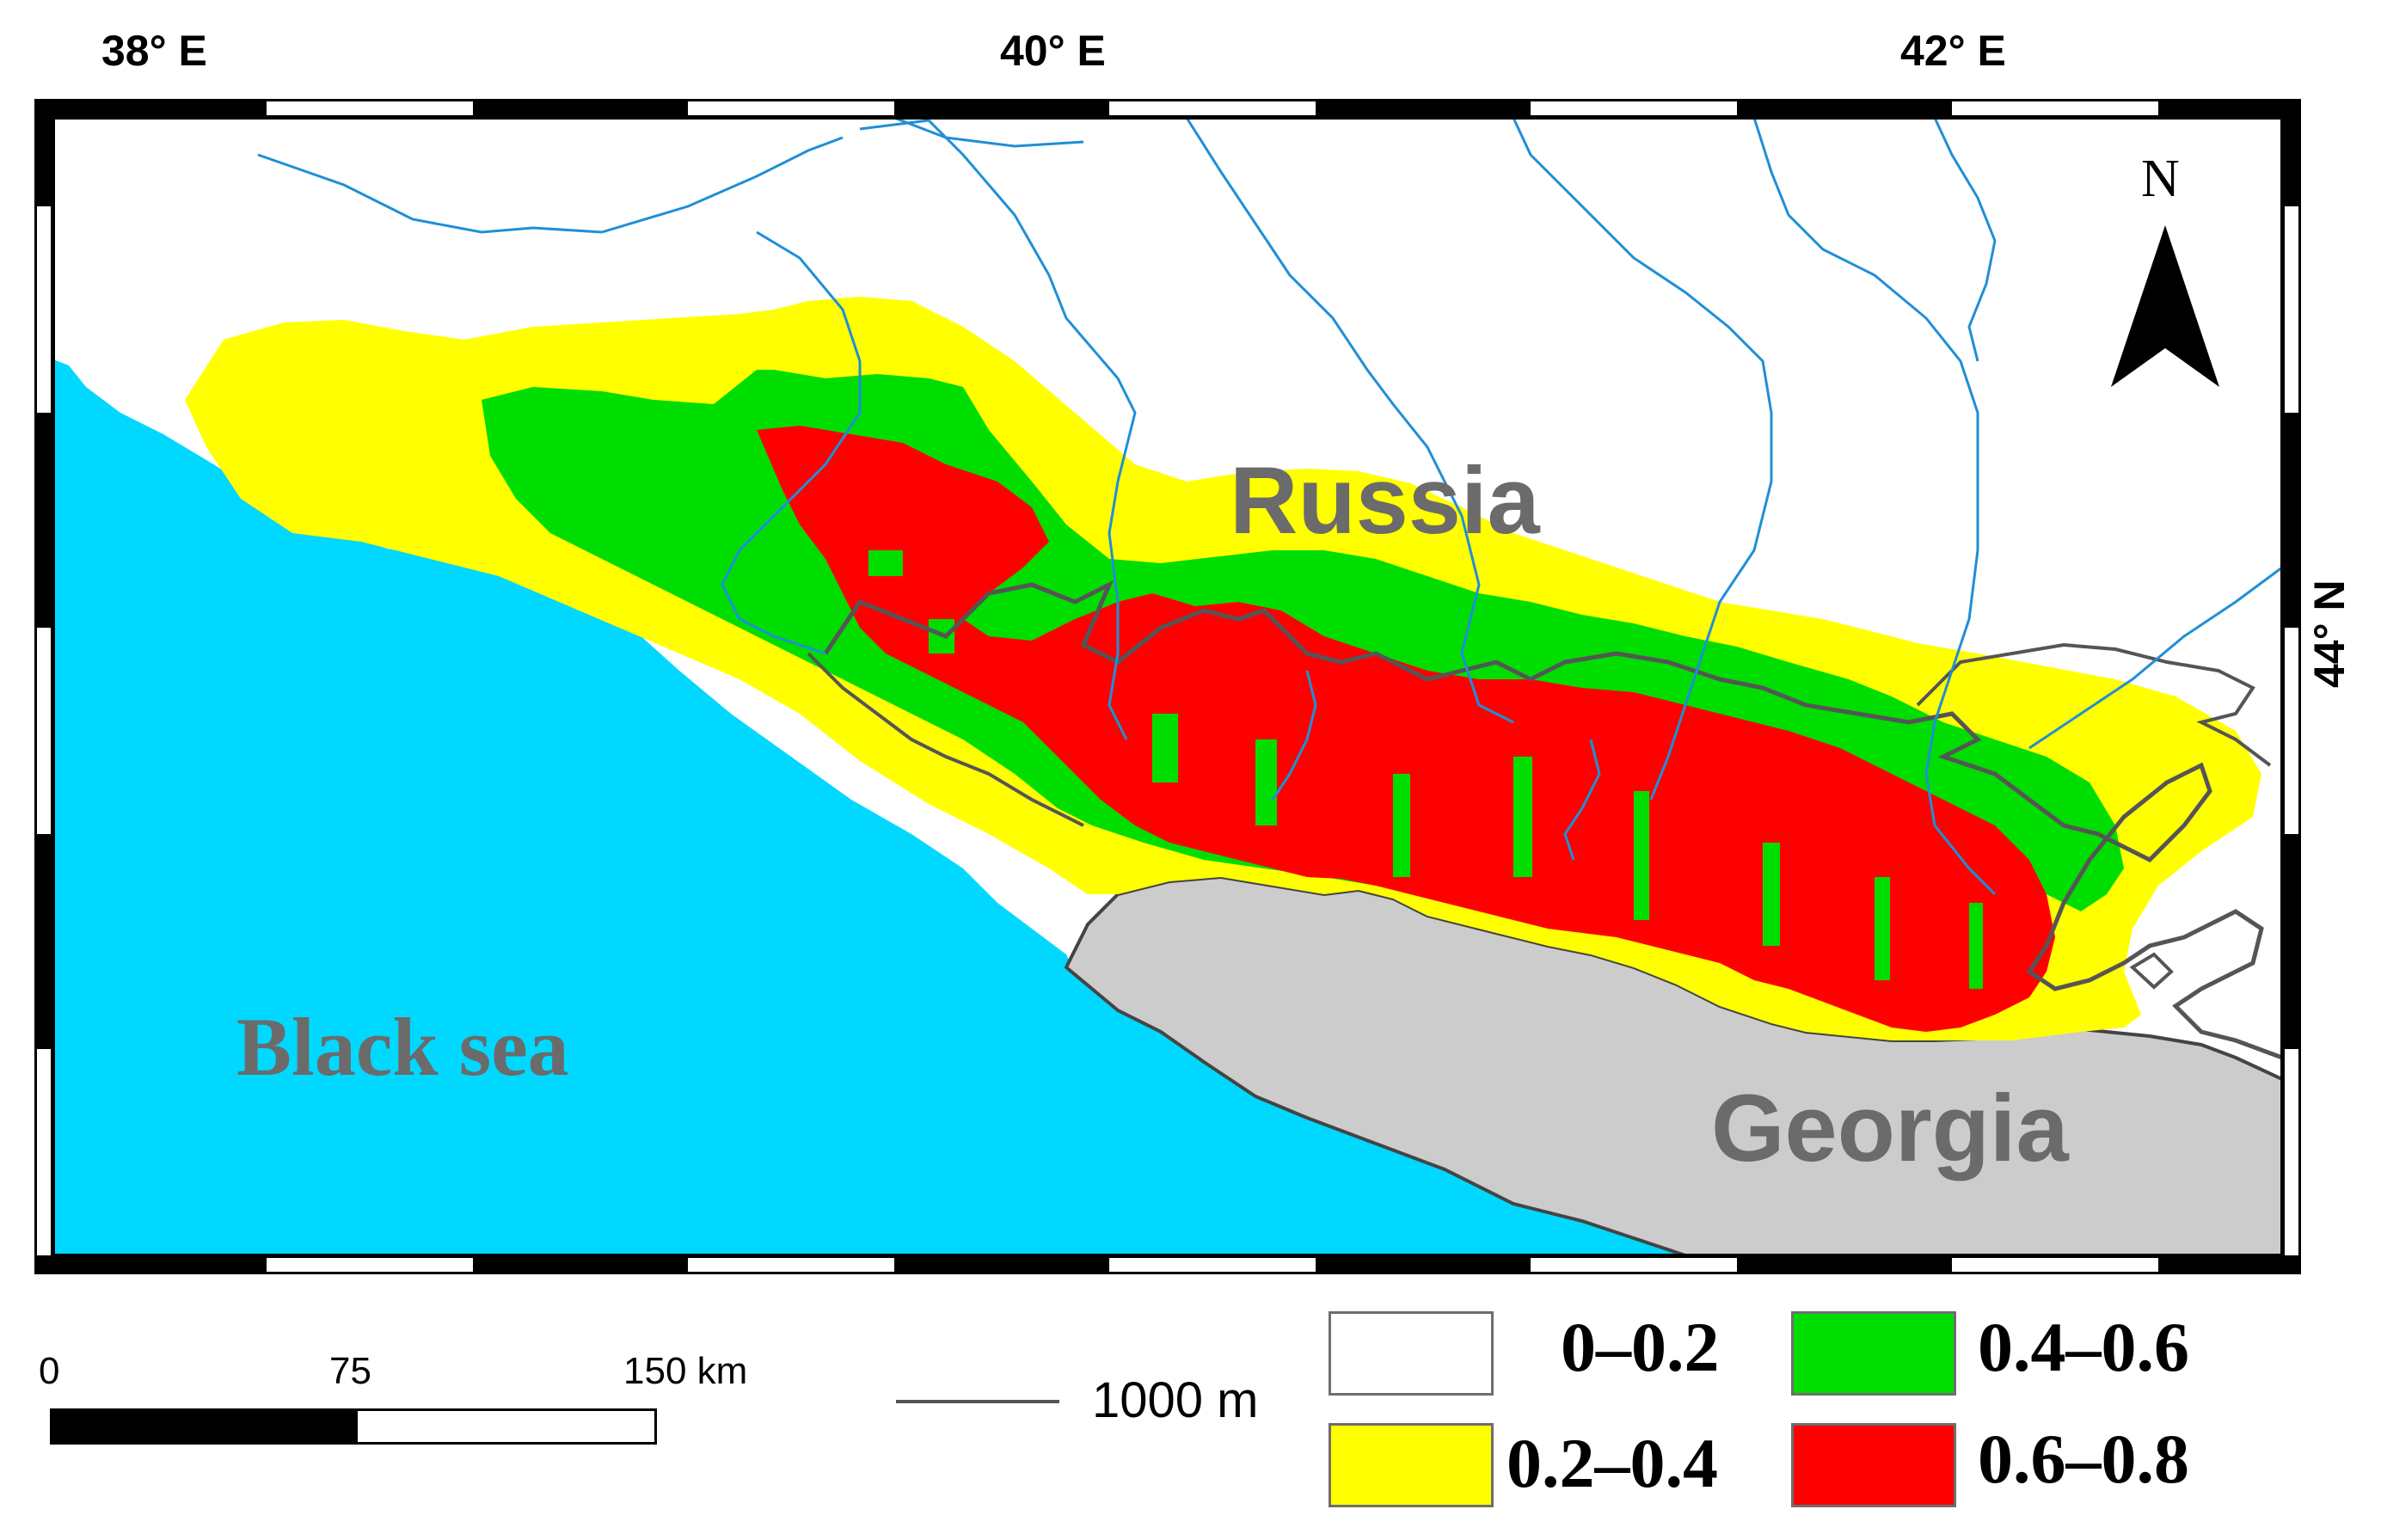 This screenshot has height=1540, width=2381. Describe the element at coordinates (977, 1401) in the screenshot. I see `contour-legend-line` at that location.